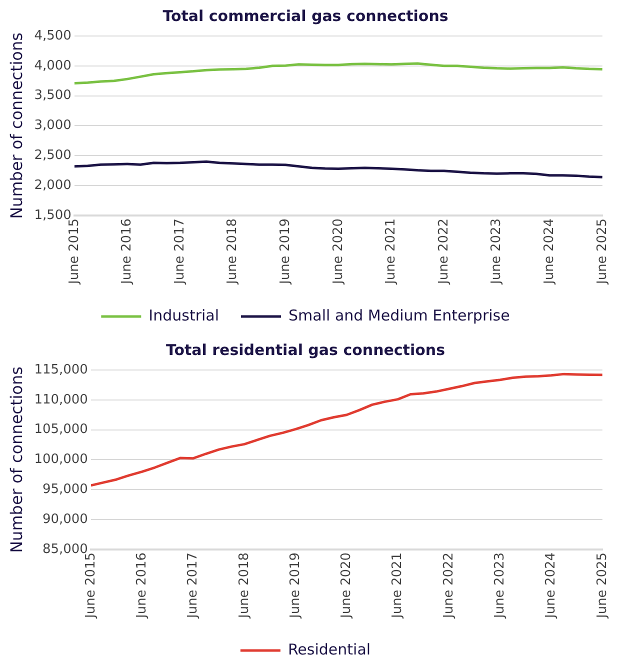 This screenshot has width=621, height=668. Describe the element at coordinates (65, 490) in the screenshot. I see `y-tick-label: 95,000` at that location.